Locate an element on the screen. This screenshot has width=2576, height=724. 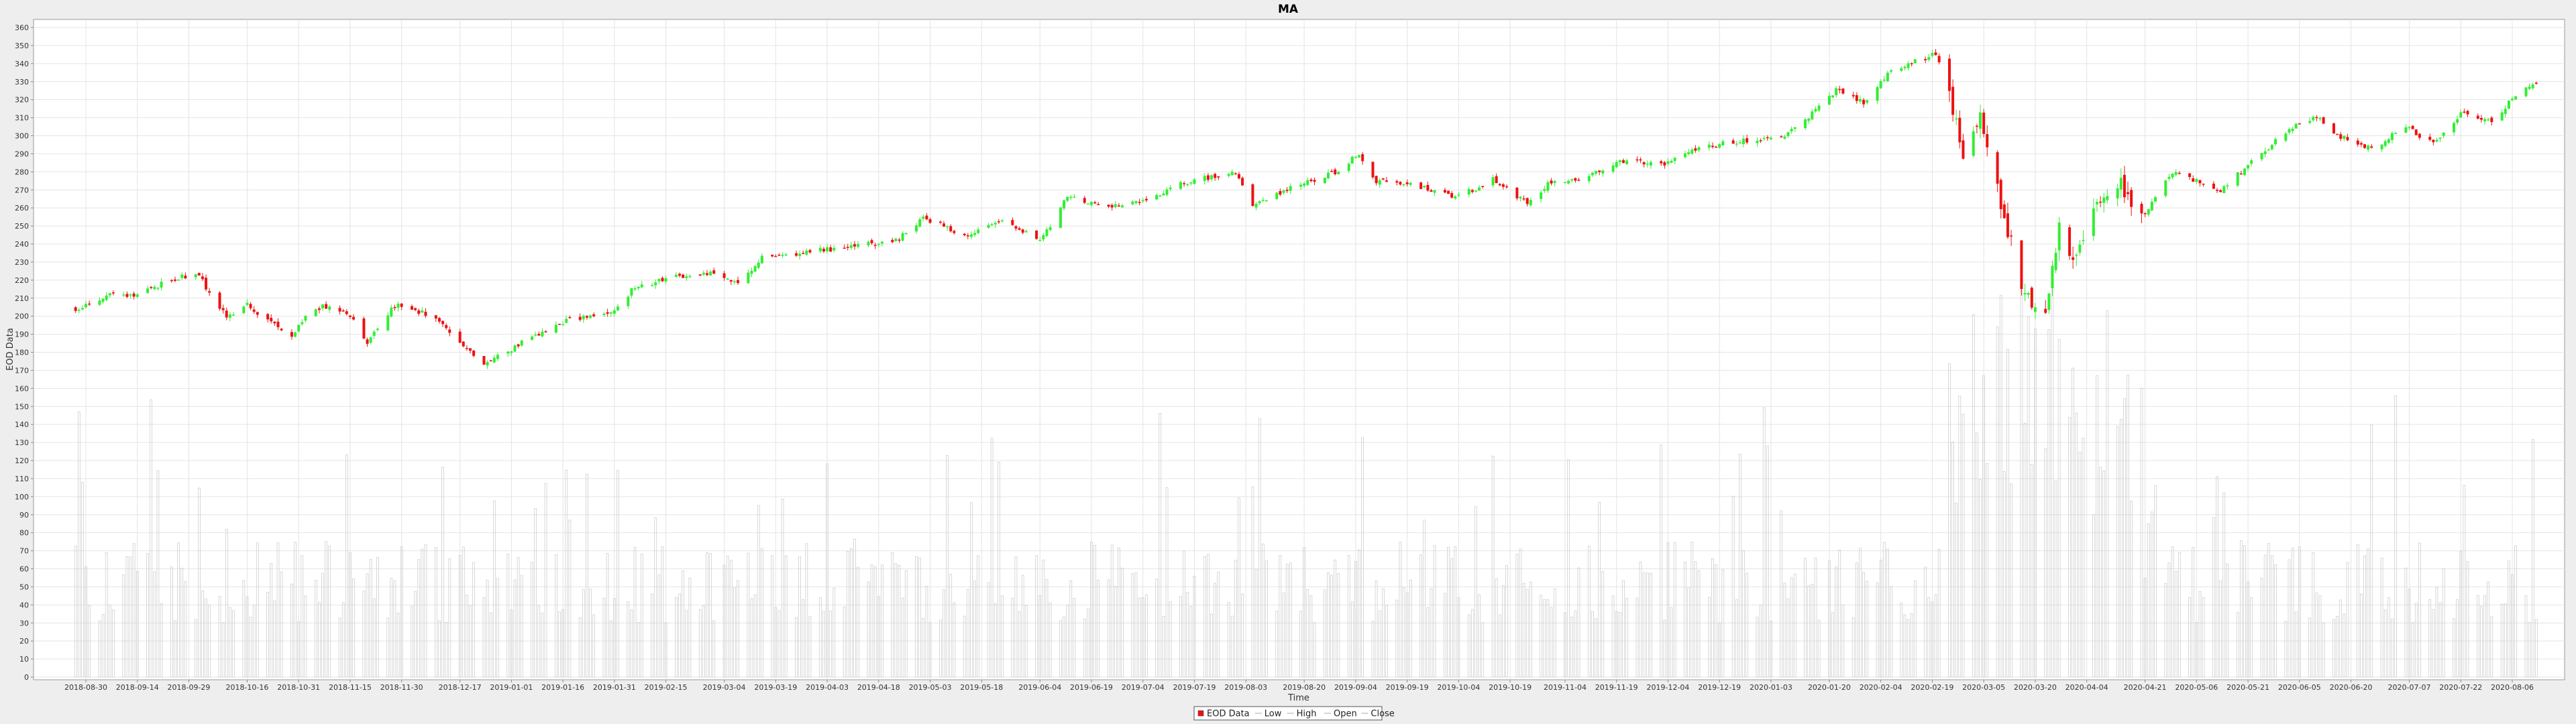
y-tick-label: 10 is located at coordinates (24, 659).